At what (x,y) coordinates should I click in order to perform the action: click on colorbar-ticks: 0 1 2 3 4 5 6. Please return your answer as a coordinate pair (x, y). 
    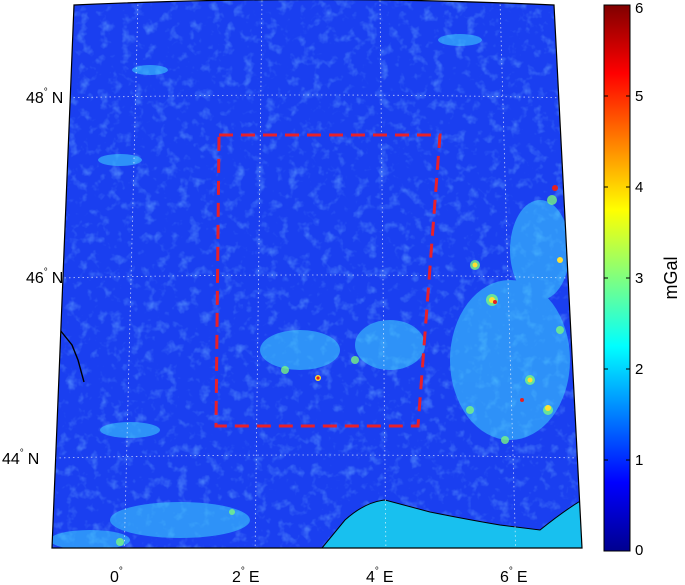
    Looking at the image, I should click on (623, 279).